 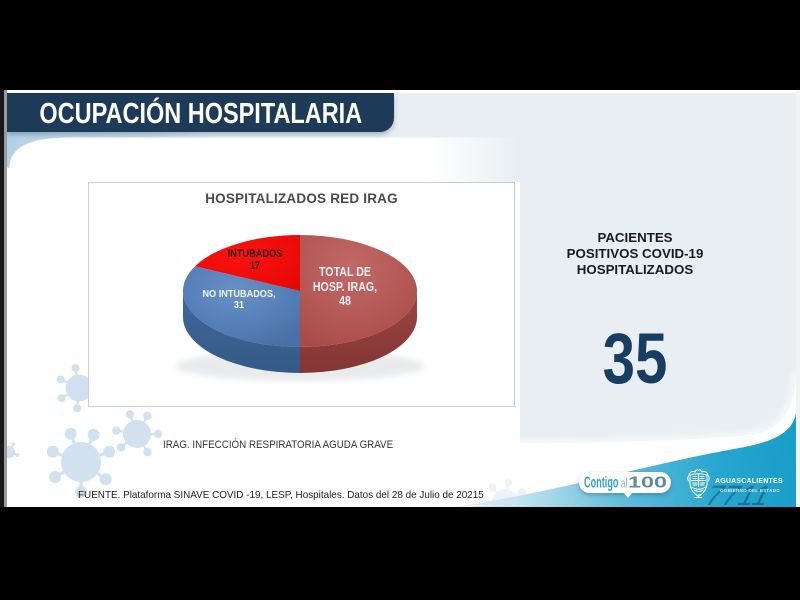 I want to click on svg-text: 100, so click(x=647, y=483).